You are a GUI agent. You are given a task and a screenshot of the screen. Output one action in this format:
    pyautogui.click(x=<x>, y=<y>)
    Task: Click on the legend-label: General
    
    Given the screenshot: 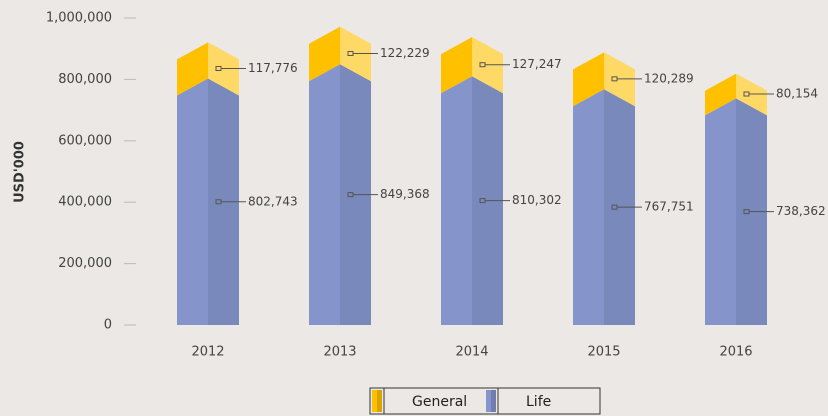 What is the action you would take?
    pyautogui.click(x=439, y=402)
    